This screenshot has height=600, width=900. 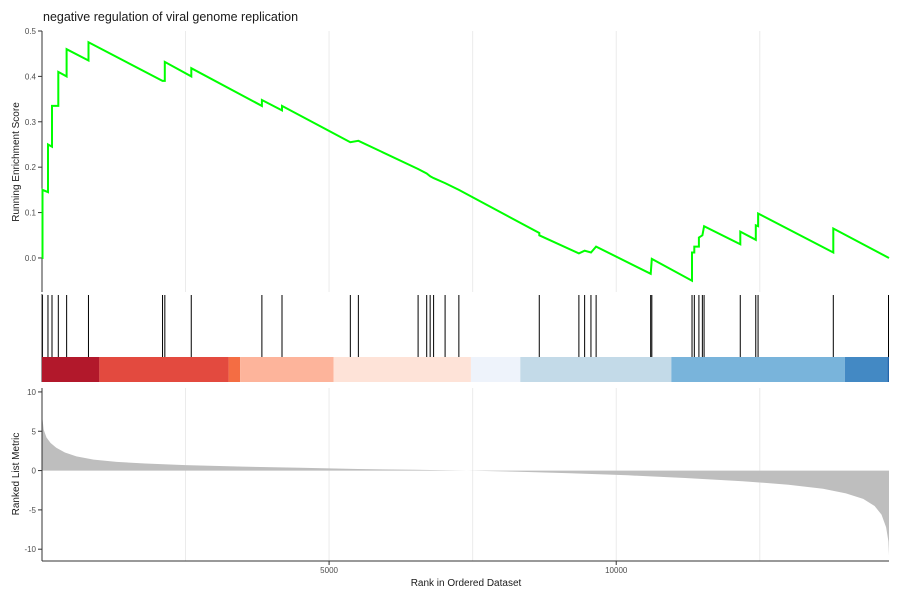 What do you see at coordinates (329, 570) in the screenshot?
I see `x-tick-label: 5000` at bounding box center [329, 570].